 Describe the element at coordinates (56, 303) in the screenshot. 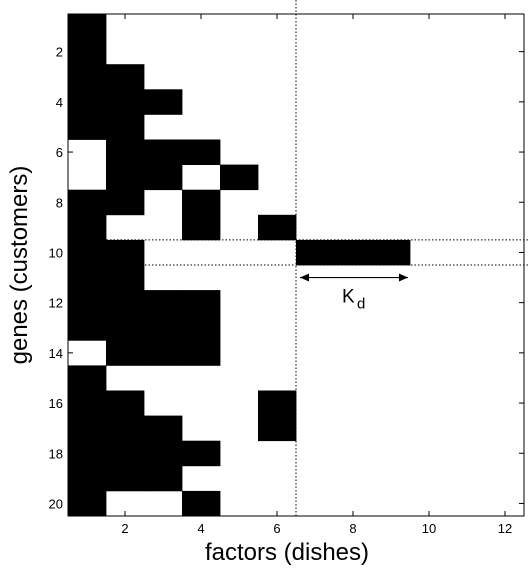

I see `y-tick-label: 12` at that location.